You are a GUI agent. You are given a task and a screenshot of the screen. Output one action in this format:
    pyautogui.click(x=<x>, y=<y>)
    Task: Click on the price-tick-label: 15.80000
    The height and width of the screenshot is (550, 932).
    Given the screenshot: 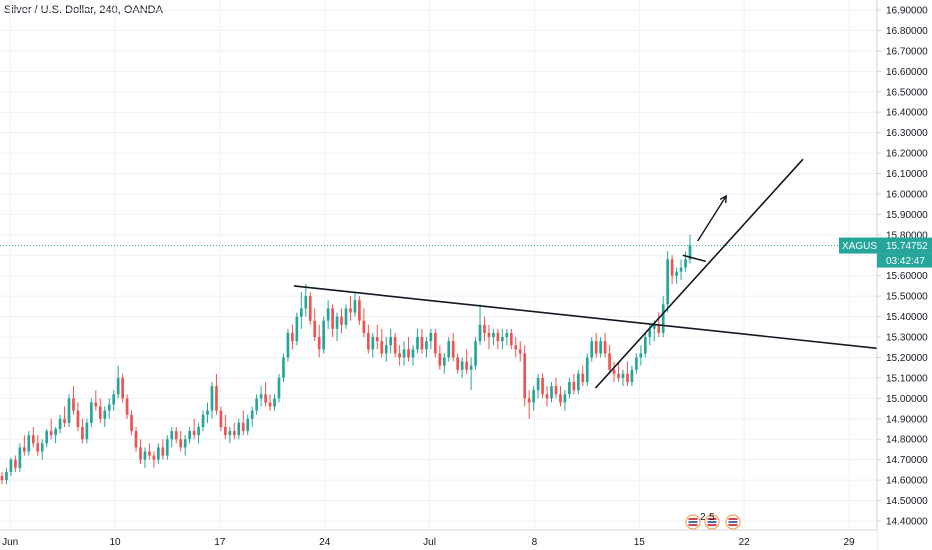 What is the action you would take?
    pyautogui.click(x=907, y=235)
    